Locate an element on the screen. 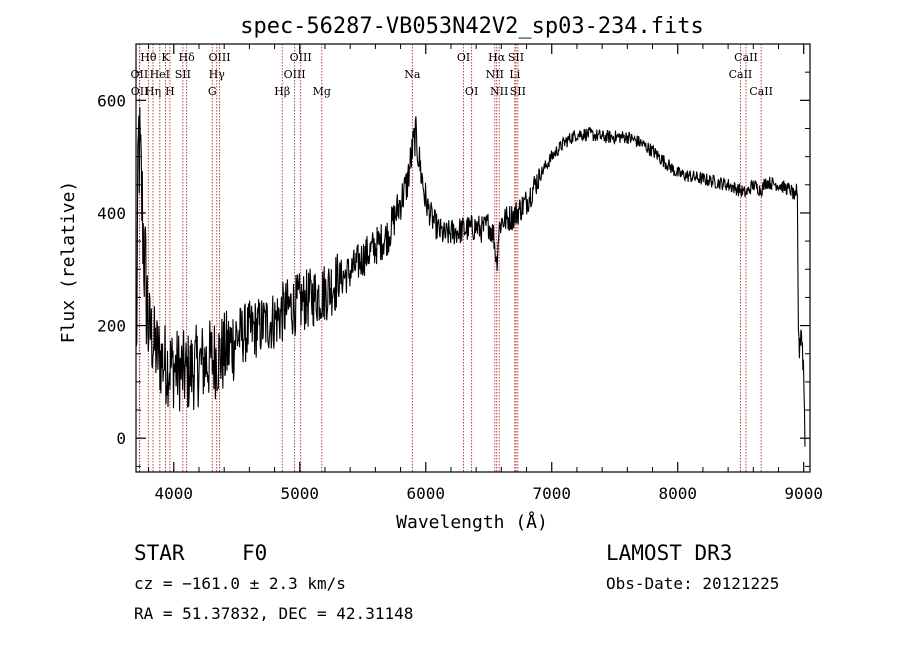 The height and width of the screenshot is (649, 900). x-tick-label: 9000 is located at coordinates (803, 493).